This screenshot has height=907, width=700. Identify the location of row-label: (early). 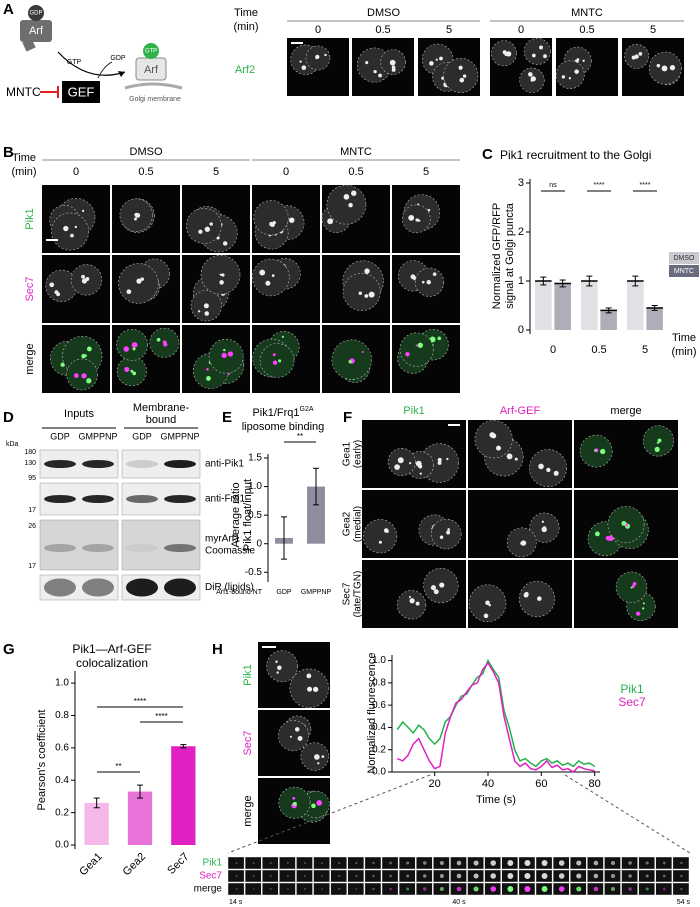
(358, 454).